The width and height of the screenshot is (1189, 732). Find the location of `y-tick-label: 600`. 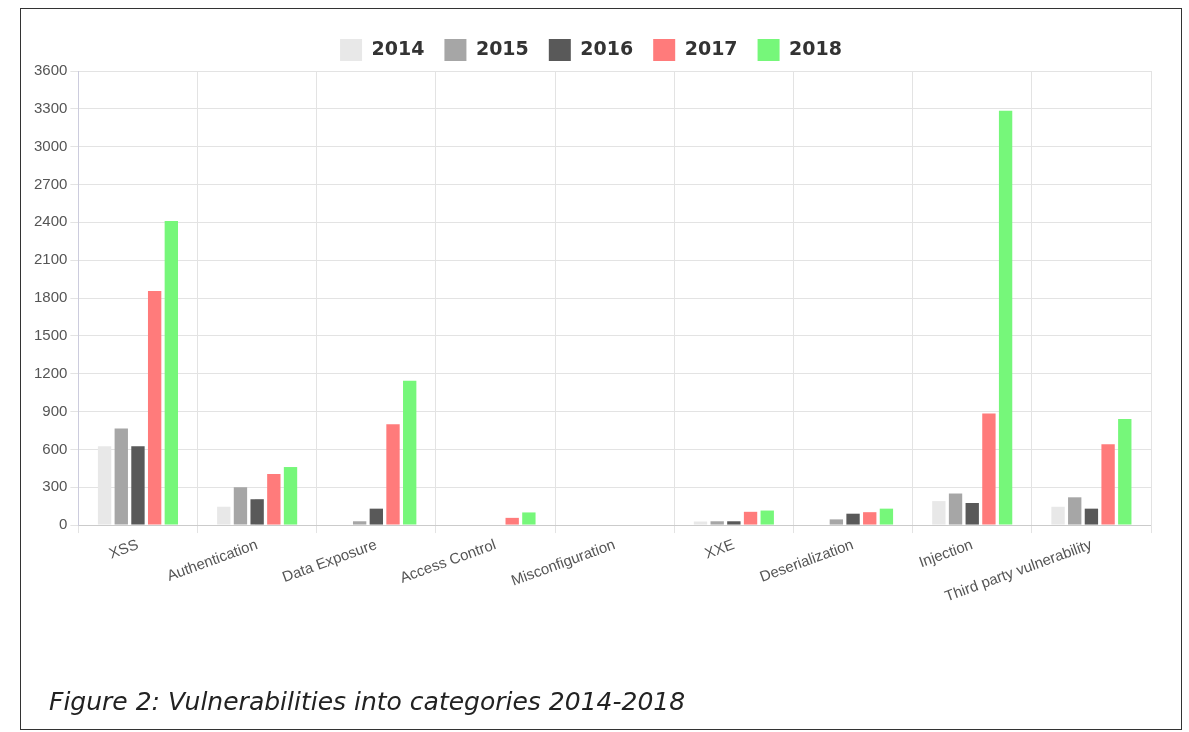

y-tick-label: 600 is located at coordinates (55, 448).